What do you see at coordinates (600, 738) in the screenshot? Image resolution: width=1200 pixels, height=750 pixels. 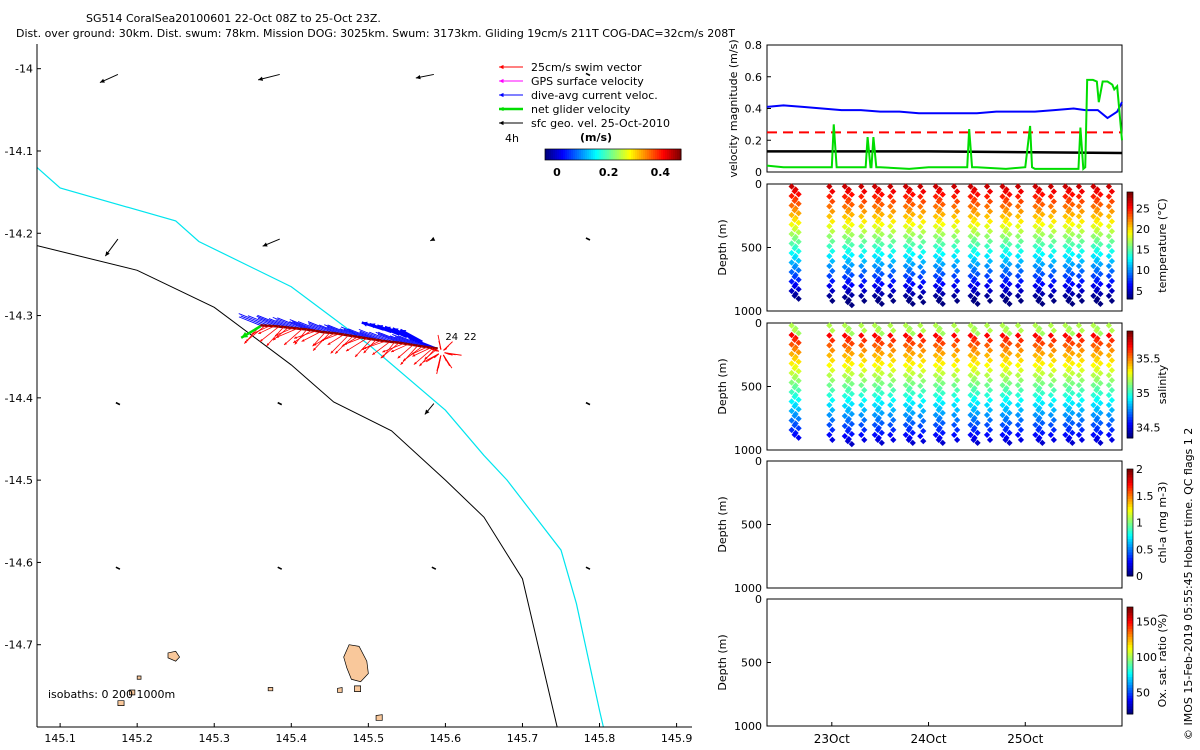 I see `map-x-tick-label: 145.8` at bounding box center [600, 738].